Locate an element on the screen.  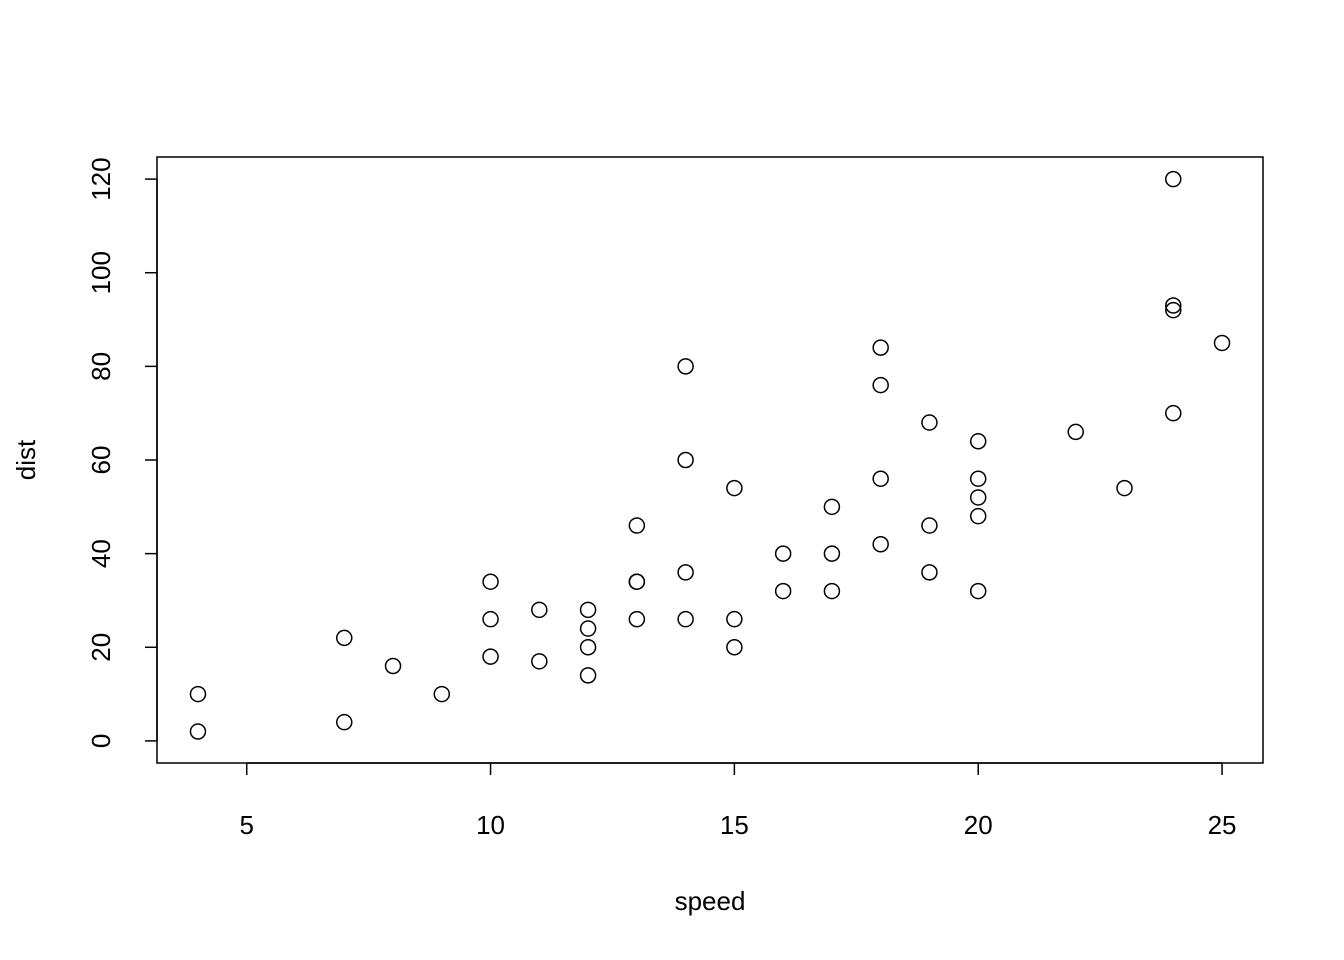
y-axis: 0 20 40 60 80 100 120 is located at coordinates (122, 452).